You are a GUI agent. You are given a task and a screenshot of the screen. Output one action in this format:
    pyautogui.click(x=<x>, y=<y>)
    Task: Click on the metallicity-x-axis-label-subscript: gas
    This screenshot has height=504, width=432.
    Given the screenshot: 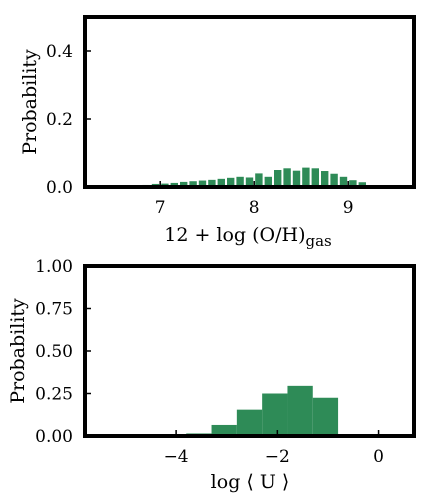 What is the action you would take?
    pyautogui.click(x=319, y=241)
    